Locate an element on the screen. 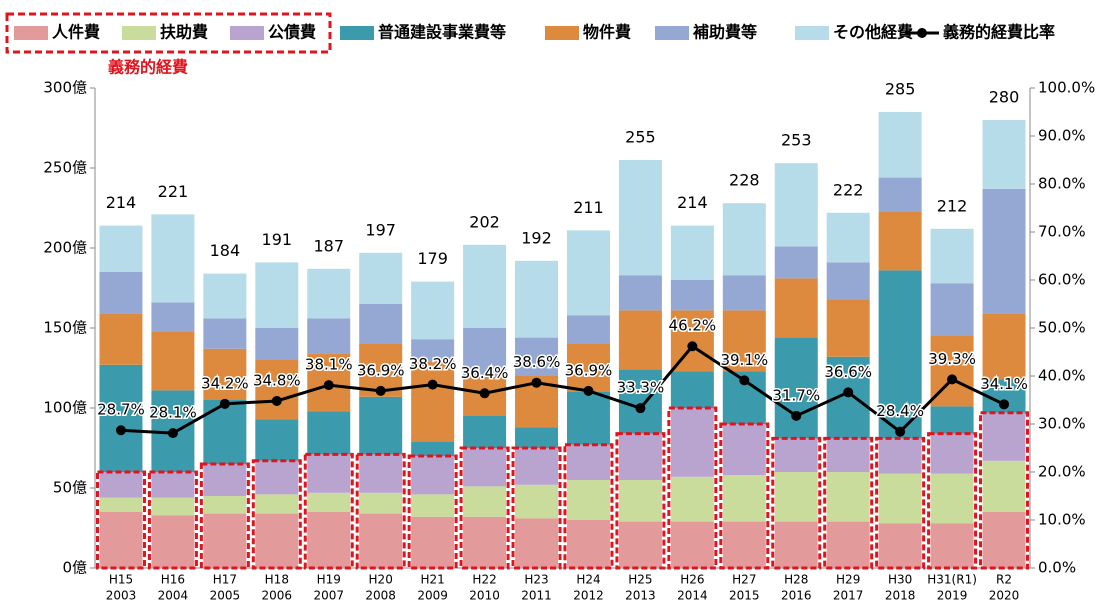 This screenshot has height=604, width=1098. x-tick-label: H23 is located at coordinates (536, 580).